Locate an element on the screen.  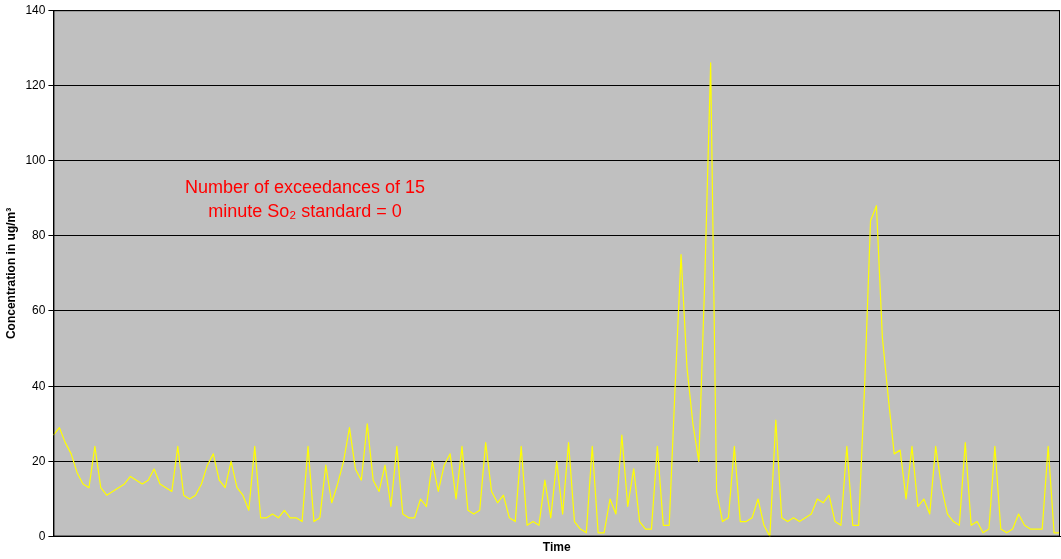
y-tick-label: 60 is located at coordinates (39, 310).